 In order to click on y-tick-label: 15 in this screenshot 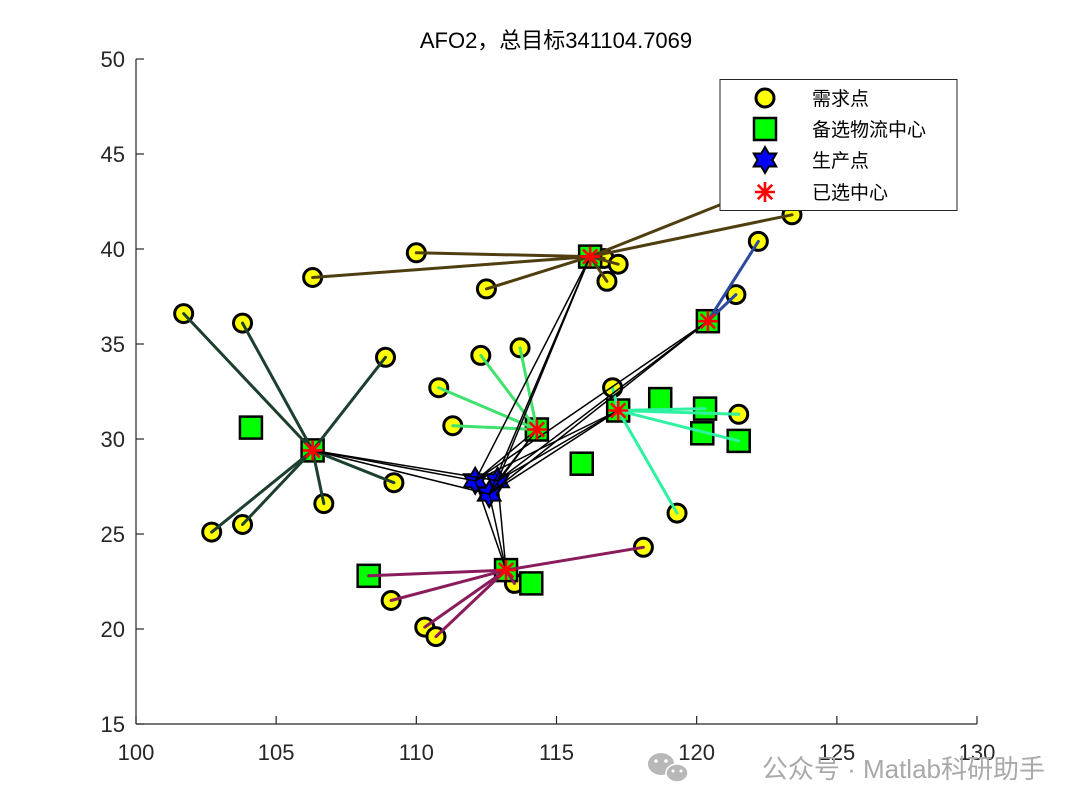, I will do `click(113, 724)`.